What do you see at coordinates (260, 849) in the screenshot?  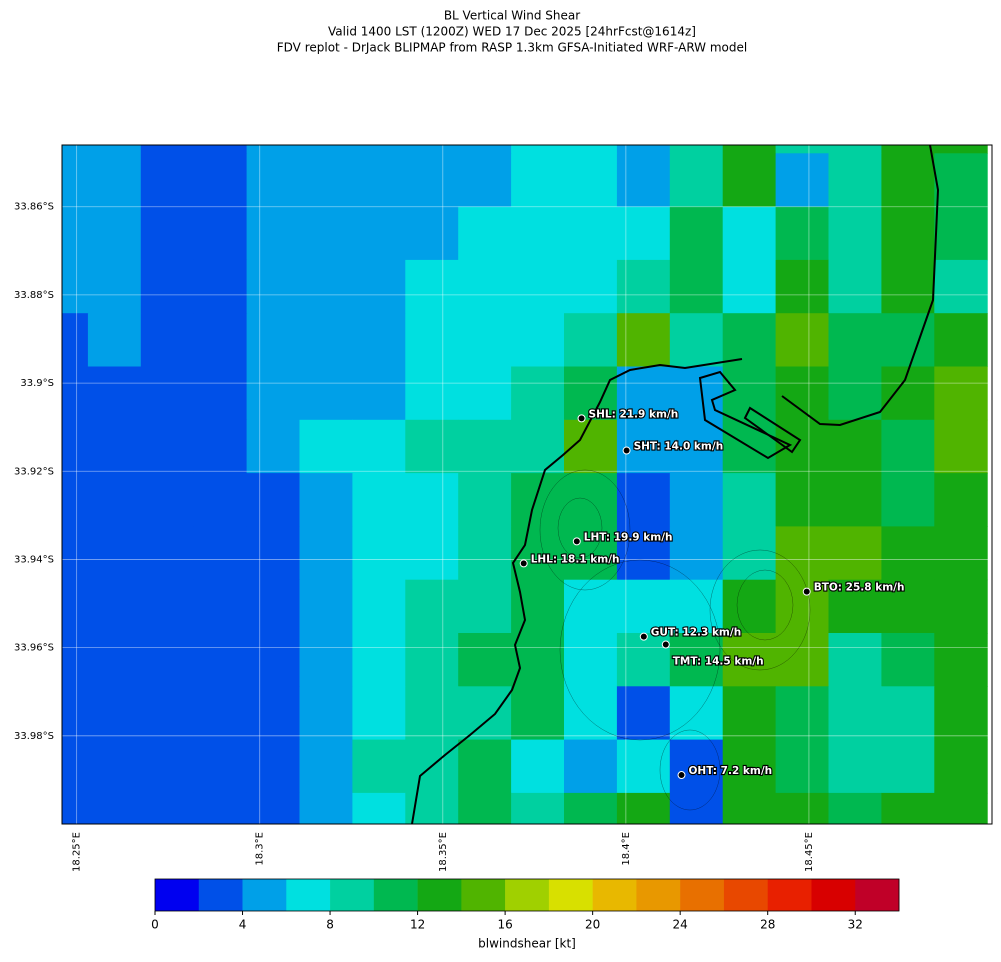 I see `x-tick-label: 18.3°E` at bounding box center [260, 849].